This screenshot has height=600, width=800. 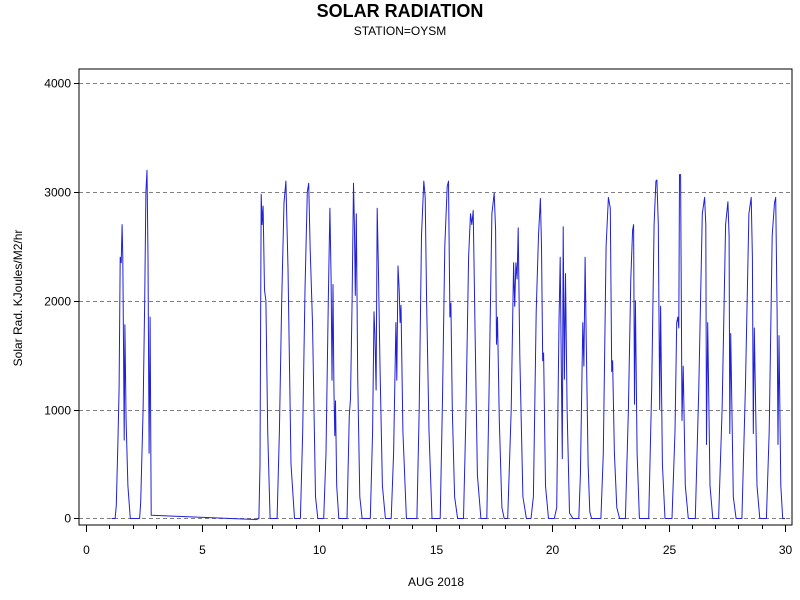 What do you see at coordinates (400, 31) in the screenshot?
I see `chart-subtitle: STATION=OYSM` at bounding box center [400, 31].